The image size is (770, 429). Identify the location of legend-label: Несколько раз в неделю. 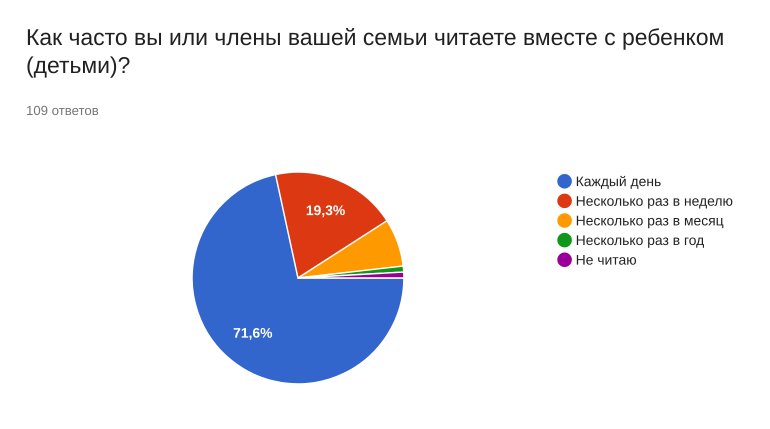
(654, 202).